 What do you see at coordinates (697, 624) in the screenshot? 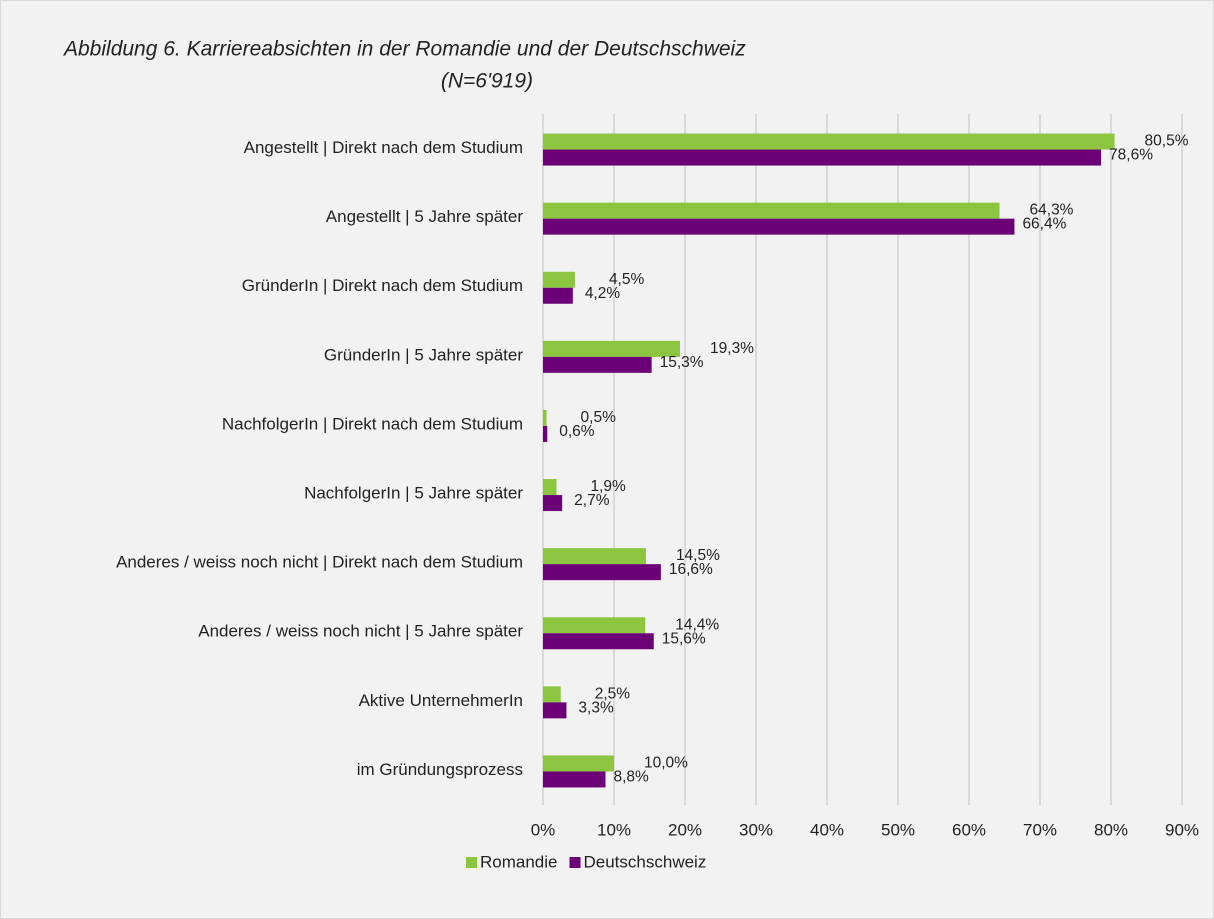
I see `data-label: 14,4%` at bounding box center [697, 624].